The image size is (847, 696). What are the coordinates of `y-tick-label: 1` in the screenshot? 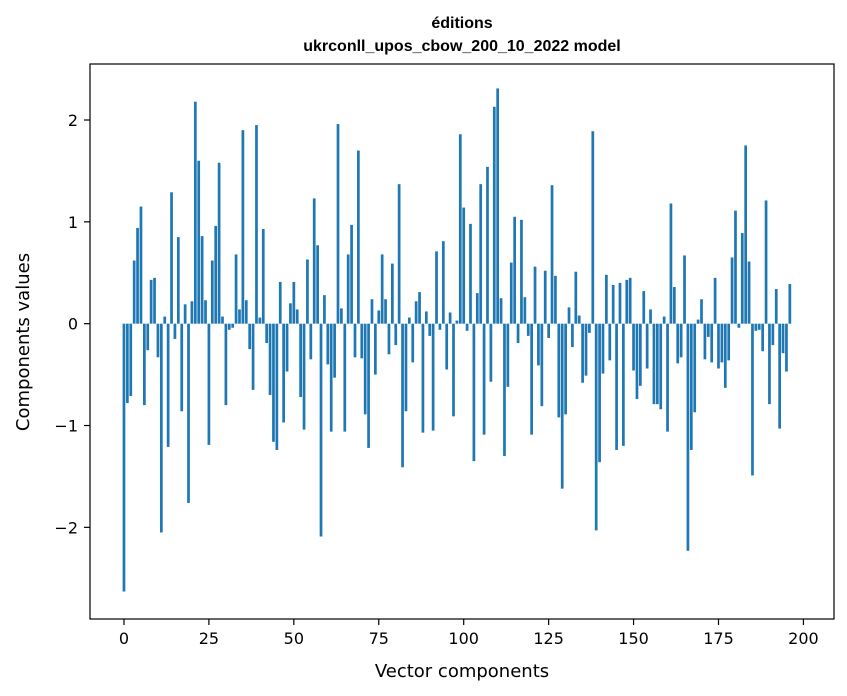 It's located at (73, 222).